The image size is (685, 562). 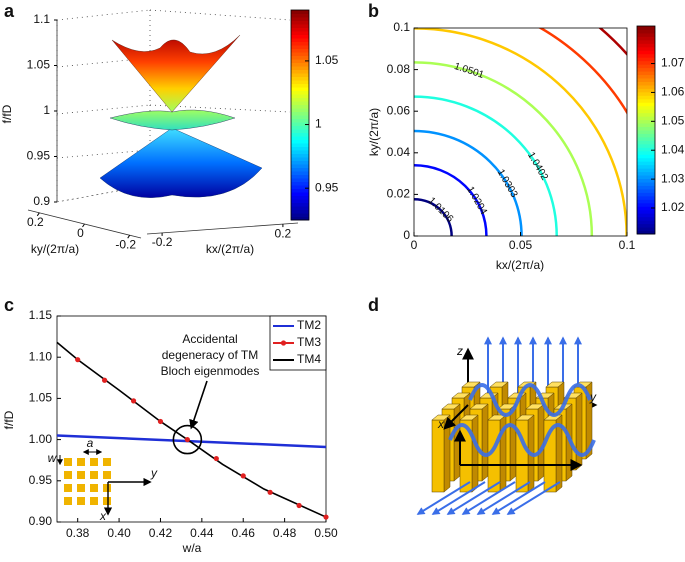 What do you see at coordinates (399, 69) in the screenshot?
I see `y-tick-label: 0.08` at bounding box center [399, 69].